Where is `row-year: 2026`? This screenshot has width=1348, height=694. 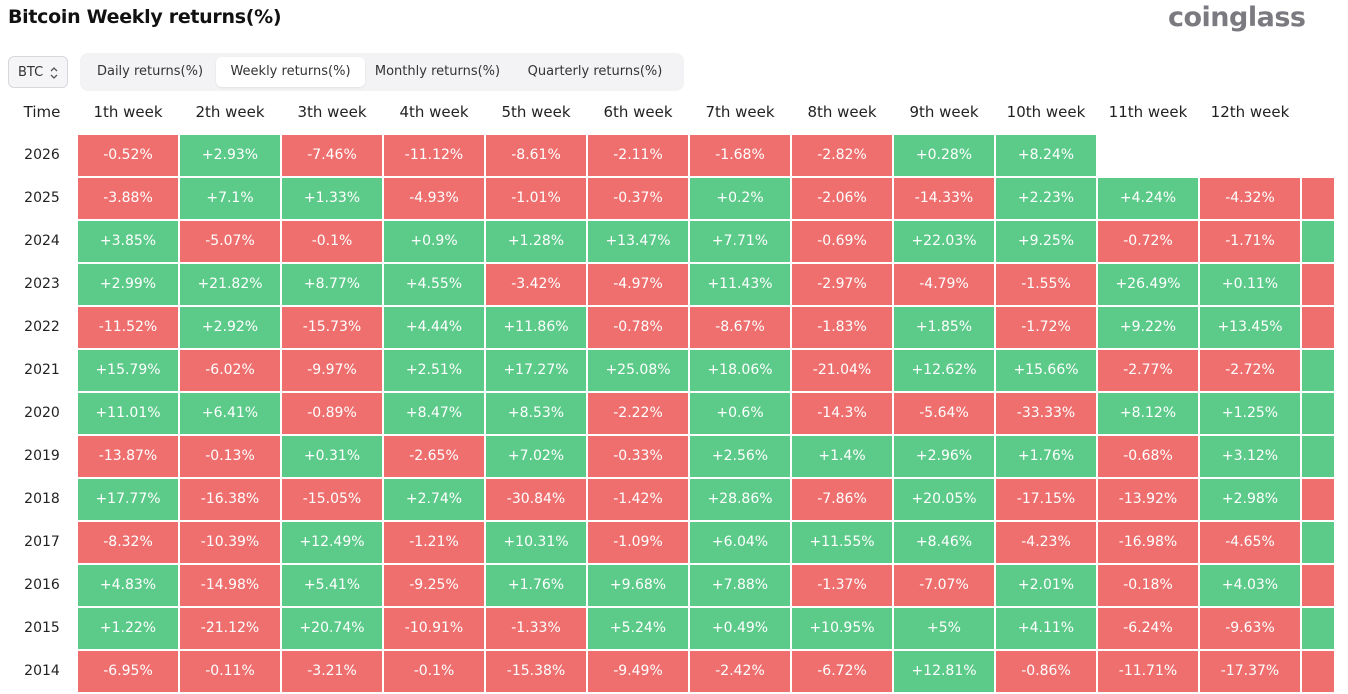
row-year: 2026 is located at coordinates (42, 155).